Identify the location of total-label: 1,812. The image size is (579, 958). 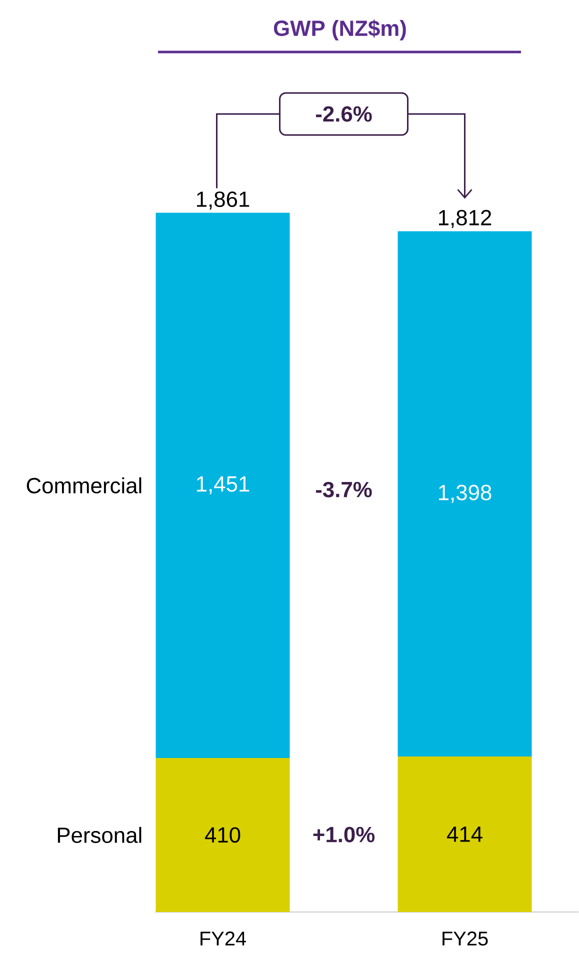
(465, 219).